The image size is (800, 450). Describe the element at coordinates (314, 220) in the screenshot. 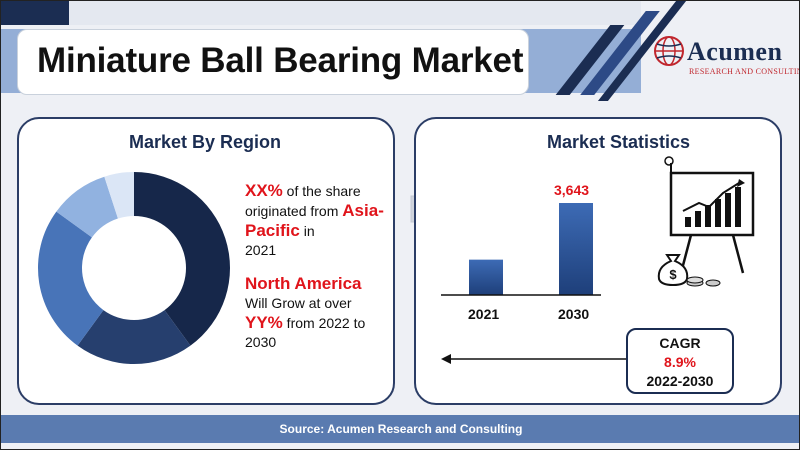

I see `share-region: Asia-Pacific` at that location.